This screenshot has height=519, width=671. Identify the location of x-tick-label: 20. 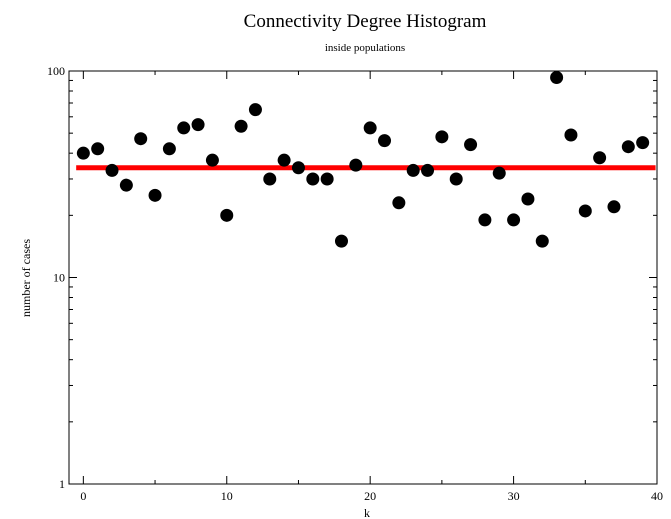
(370, 496).